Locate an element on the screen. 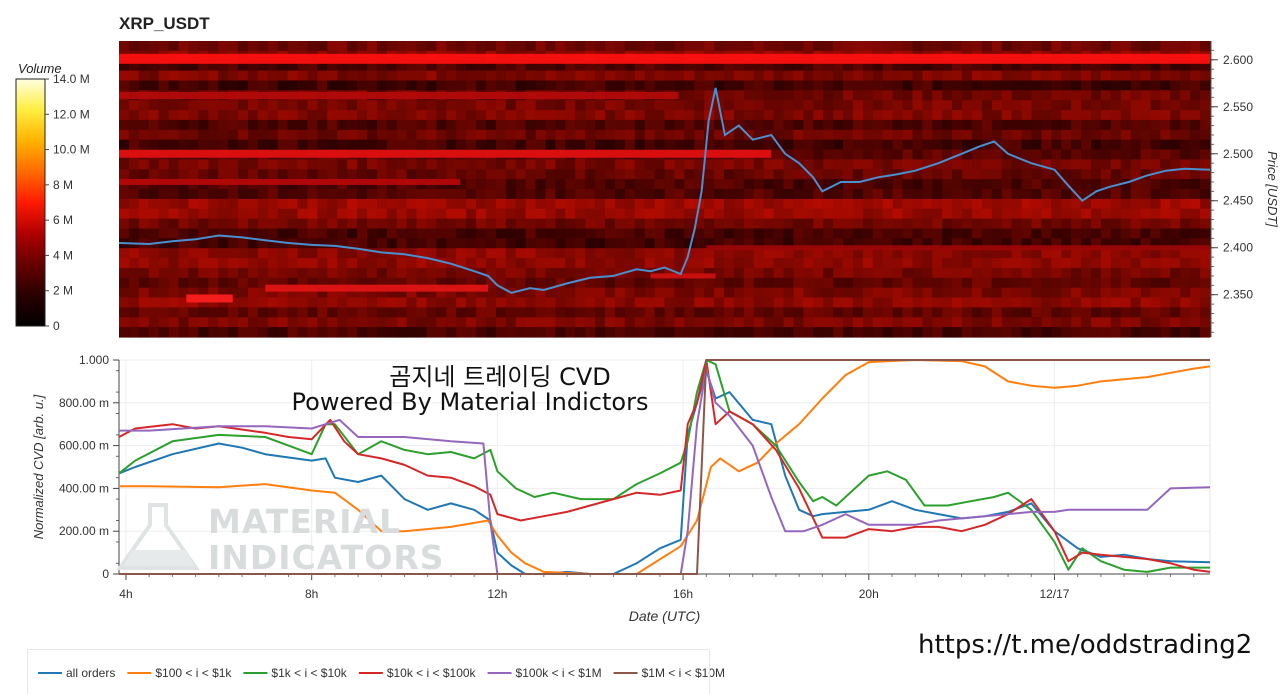 This screenshot has height=694, width=1280. telegram-link: https://t.me/oddstrading2 is located at coordinates (1085, 645).